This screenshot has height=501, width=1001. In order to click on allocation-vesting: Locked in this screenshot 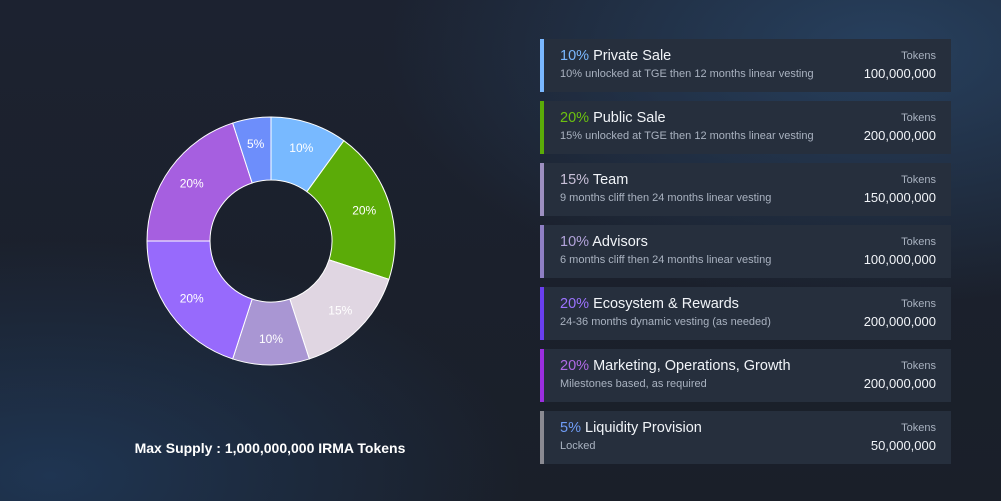, I will do `click(578, 446)`.